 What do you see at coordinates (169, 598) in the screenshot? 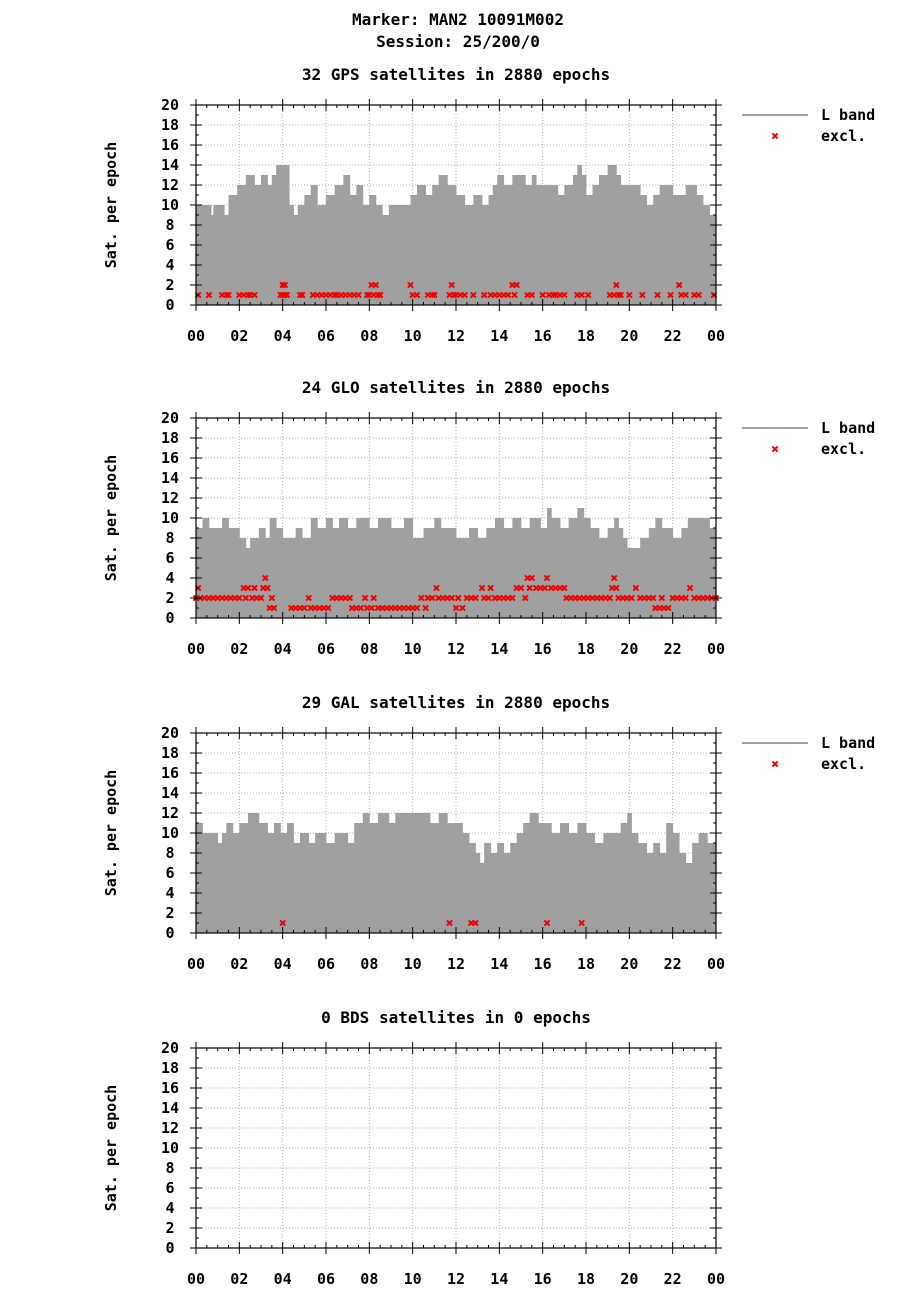
I see `y-tick-label: 2` at bounding box center [169, 598].